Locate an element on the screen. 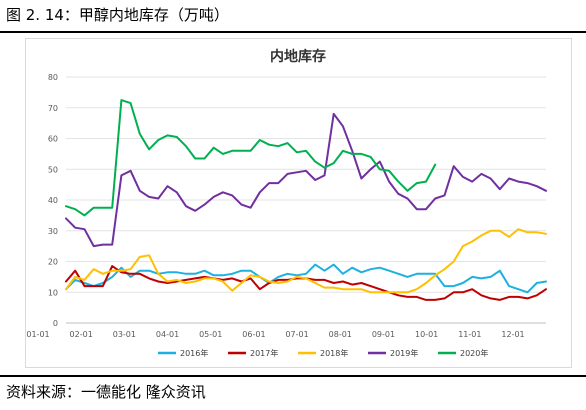 Image resolution: width=586 pixels, height=410 pixels. y-tick-label: 20 is located at coordinates (53, 262).